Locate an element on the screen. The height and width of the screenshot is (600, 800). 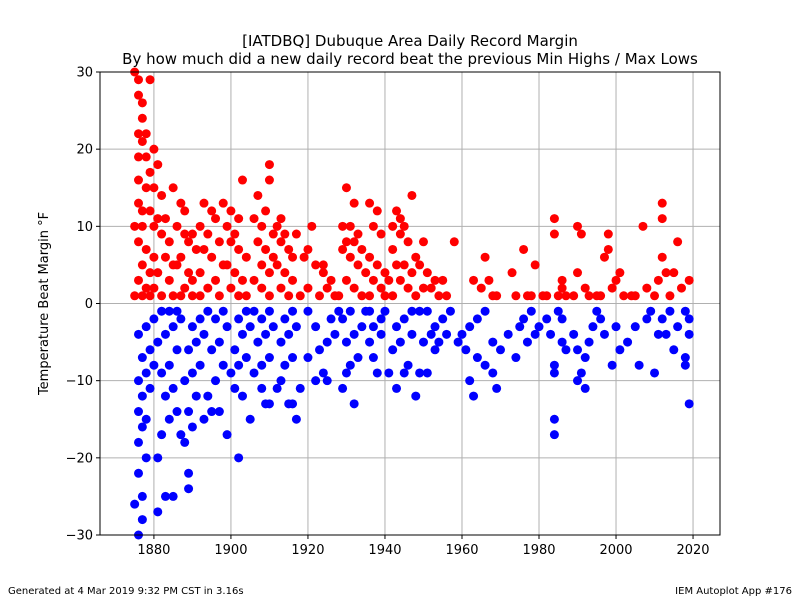
x-tick-label: 2020 is located at coordinates (692, 550).